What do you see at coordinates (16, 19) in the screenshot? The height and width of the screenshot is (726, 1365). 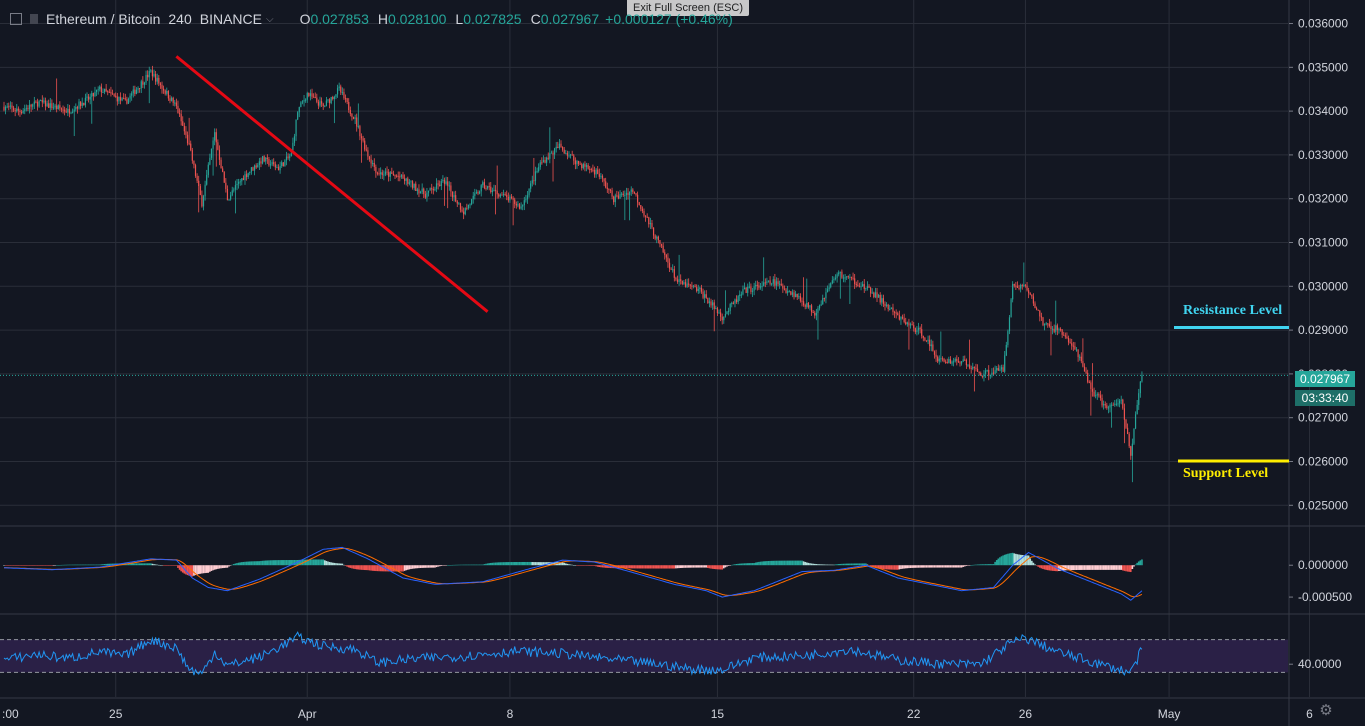 I see `collapse-icon` at bounding box center [16, 19].